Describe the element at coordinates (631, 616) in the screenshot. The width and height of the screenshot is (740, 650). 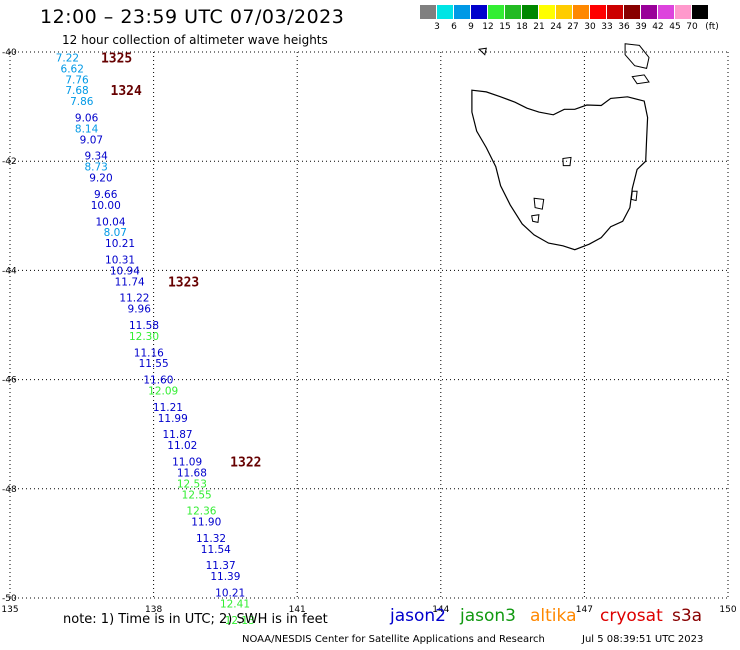
I see `satellite-label-cryosat: cryosat` at that location.